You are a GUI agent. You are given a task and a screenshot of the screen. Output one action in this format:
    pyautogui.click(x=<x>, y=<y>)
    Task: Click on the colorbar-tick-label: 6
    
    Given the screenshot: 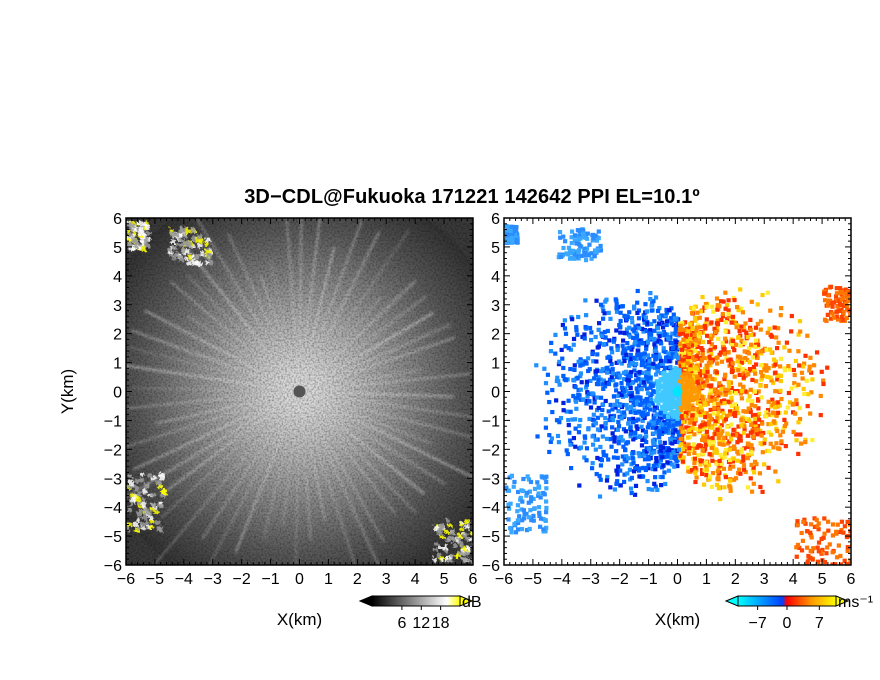 What is the action you would take?
    pyautogui.click(x=401, y=623)
    